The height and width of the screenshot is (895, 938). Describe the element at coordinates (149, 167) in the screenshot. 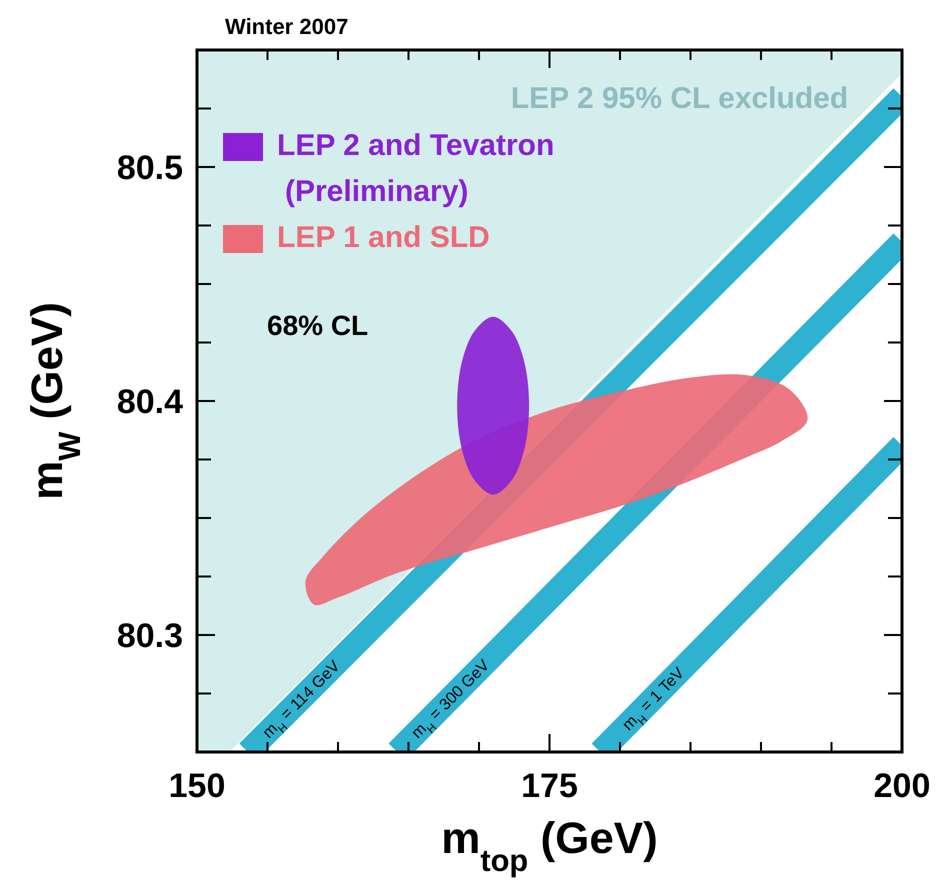

I see `y-tick-label: 80.5` at that location.